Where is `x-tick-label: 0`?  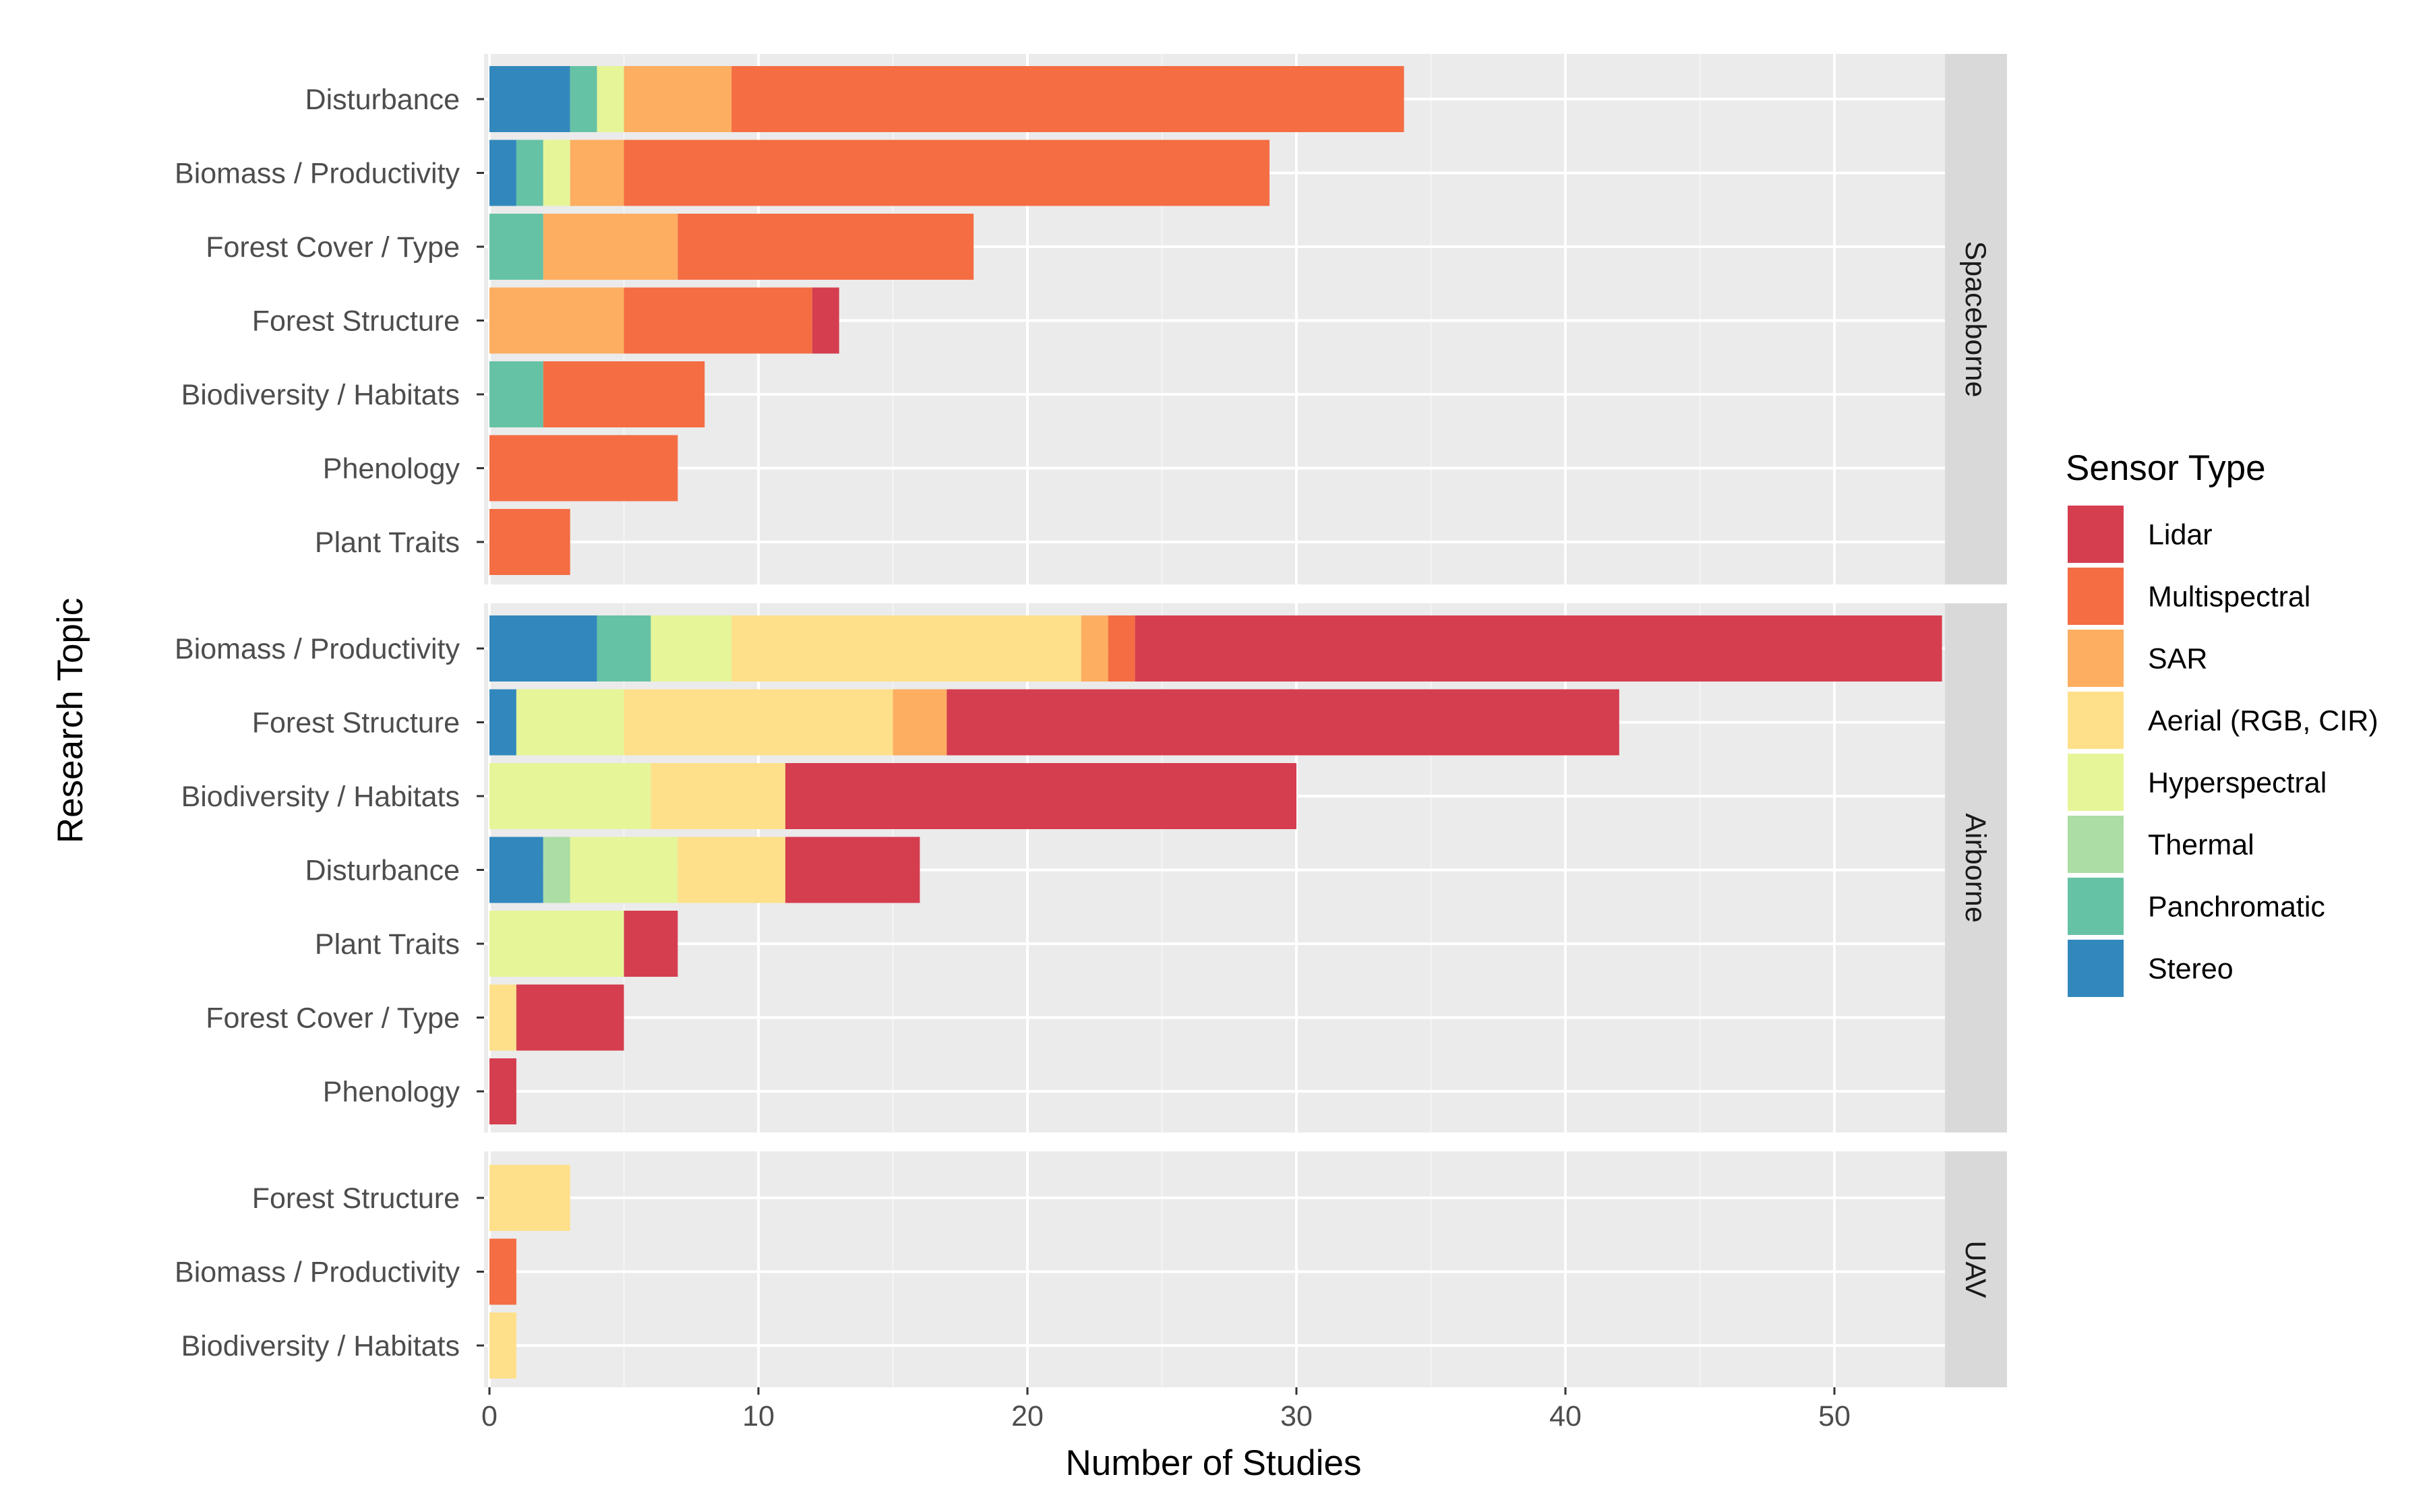 x-tick-label: 0 is located at coordinates (489, 1416).